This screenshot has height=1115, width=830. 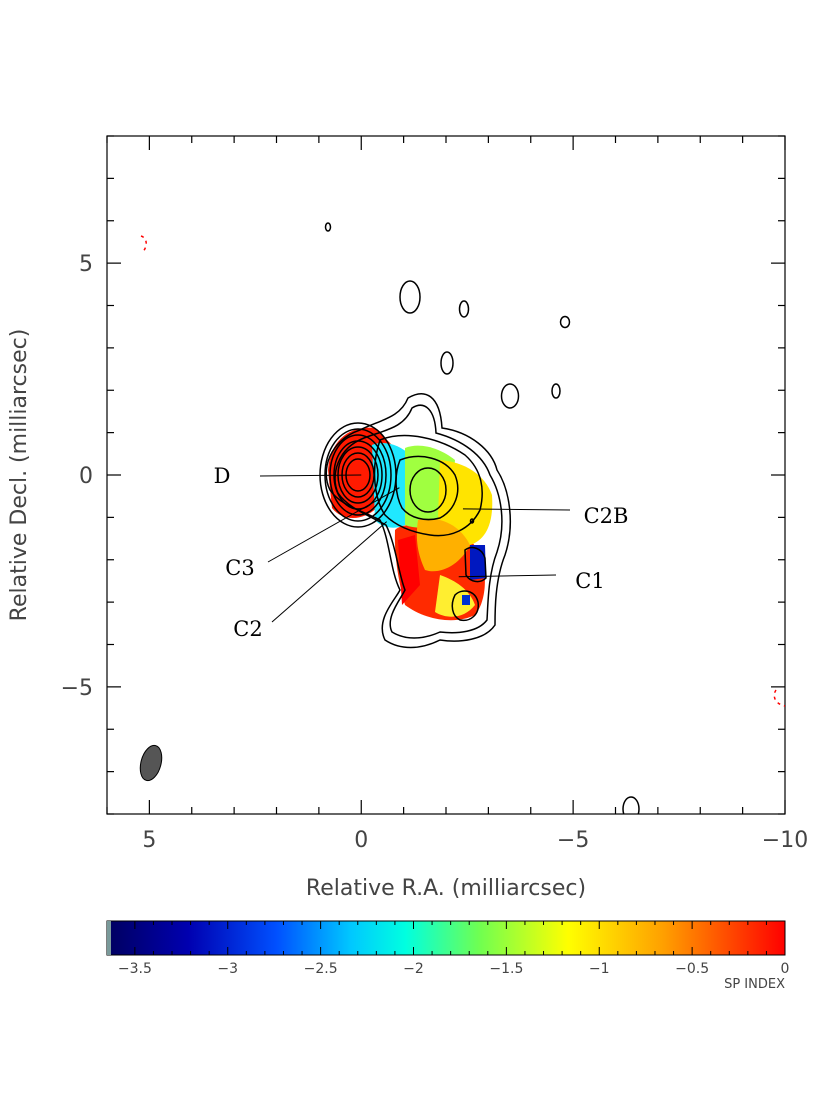 I want to click on colorbar, so click(x=446, y=938).